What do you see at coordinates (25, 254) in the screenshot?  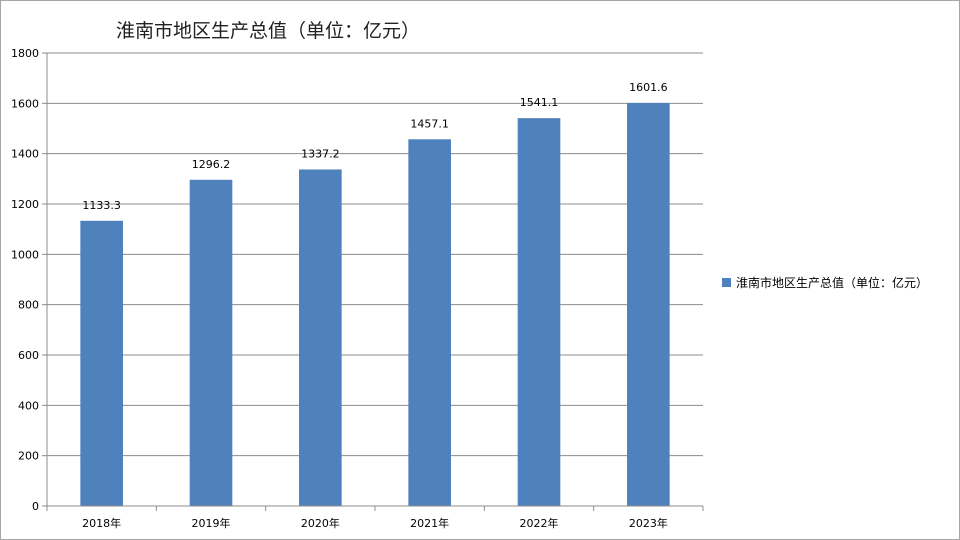 I see `y-tick-label: 1000` at bounding box center [25, 254].